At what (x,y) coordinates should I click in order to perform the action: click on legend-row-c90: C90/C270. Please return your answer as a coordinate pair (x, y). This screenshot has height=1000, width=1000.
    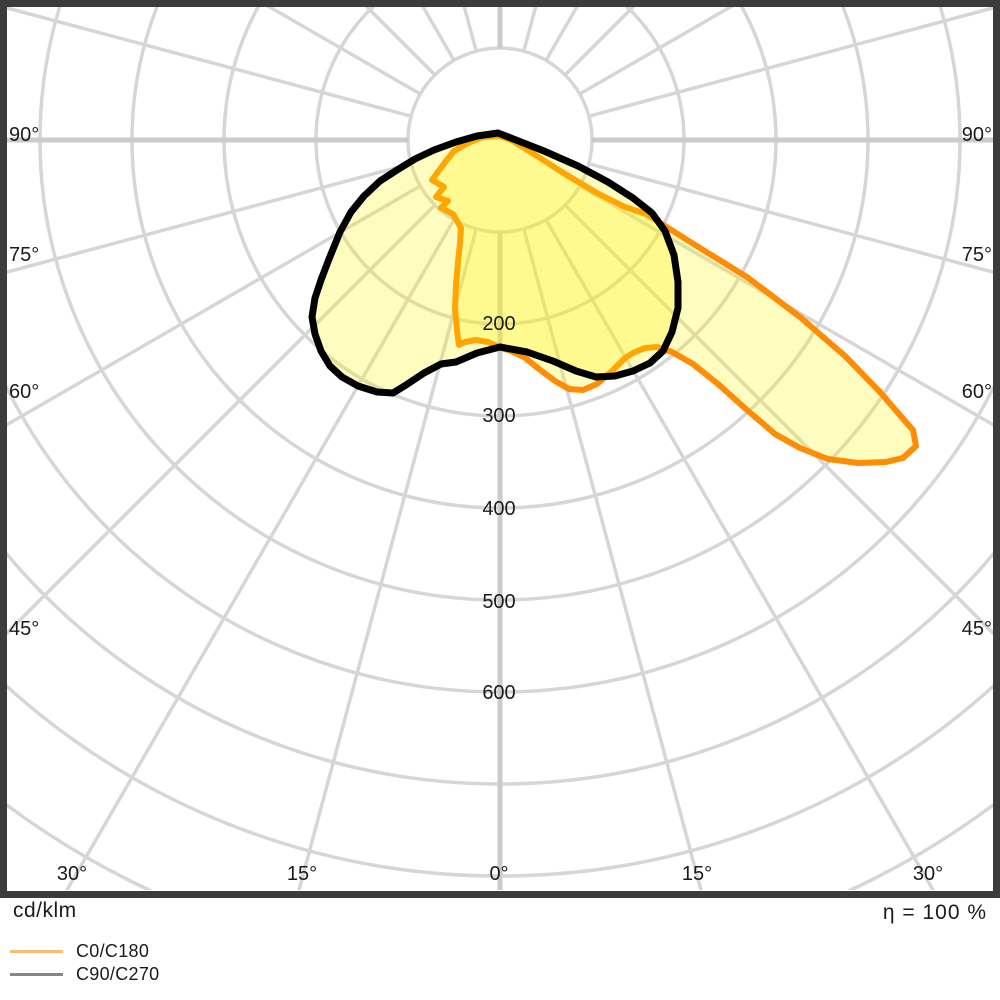
    Looking at the image, I should click on (84, 974).